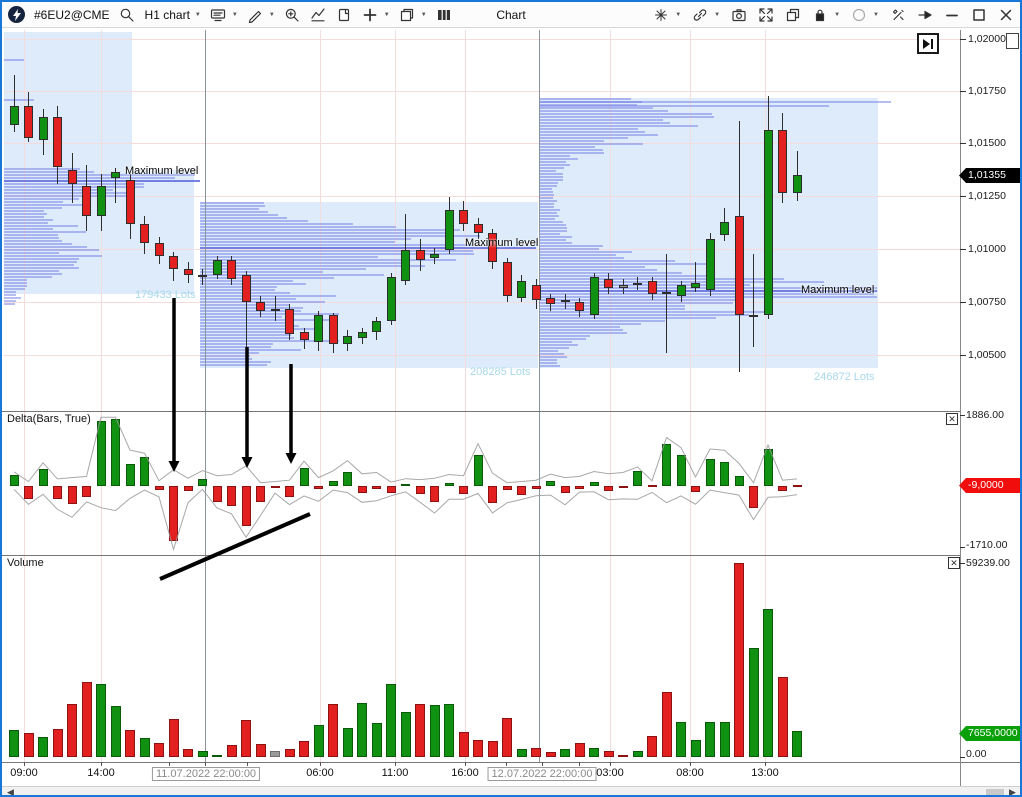  What do you see at coordinates (678, 14) in the screenshot?
I see `snap-tools-caret-icon: ▼` at bounding box center [678, 14].